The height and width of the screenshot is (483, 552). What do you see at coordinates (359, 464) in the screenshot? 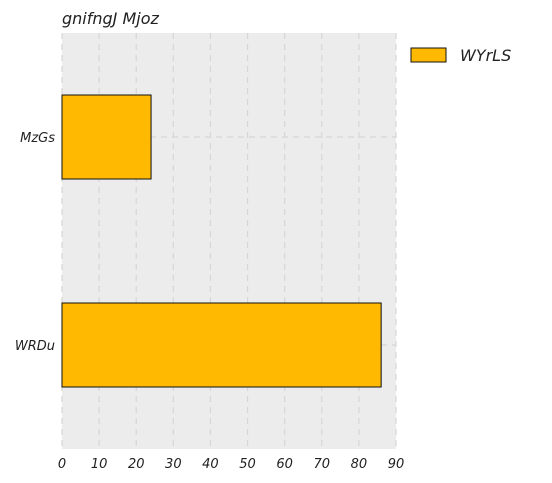
I see `x-tick-label: 80` at bounding box center [359, 464].